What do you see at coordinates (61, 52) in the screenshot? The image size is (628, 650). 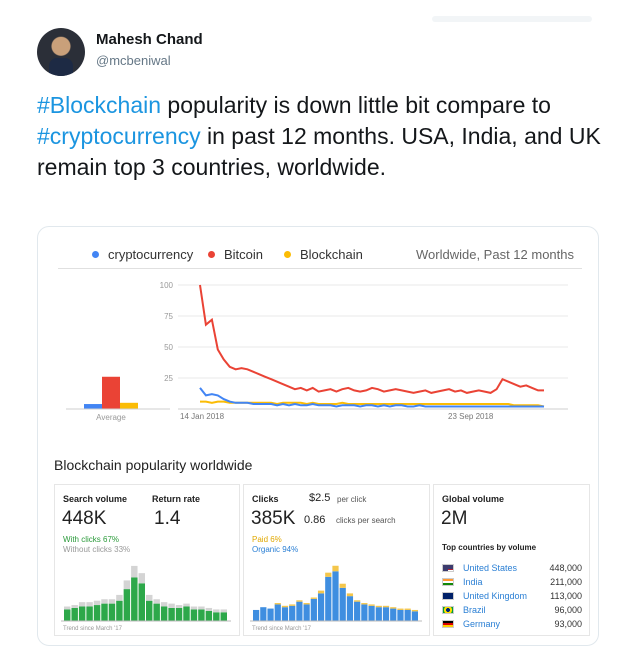 I see `avatar` at bounding box center [61, 52].